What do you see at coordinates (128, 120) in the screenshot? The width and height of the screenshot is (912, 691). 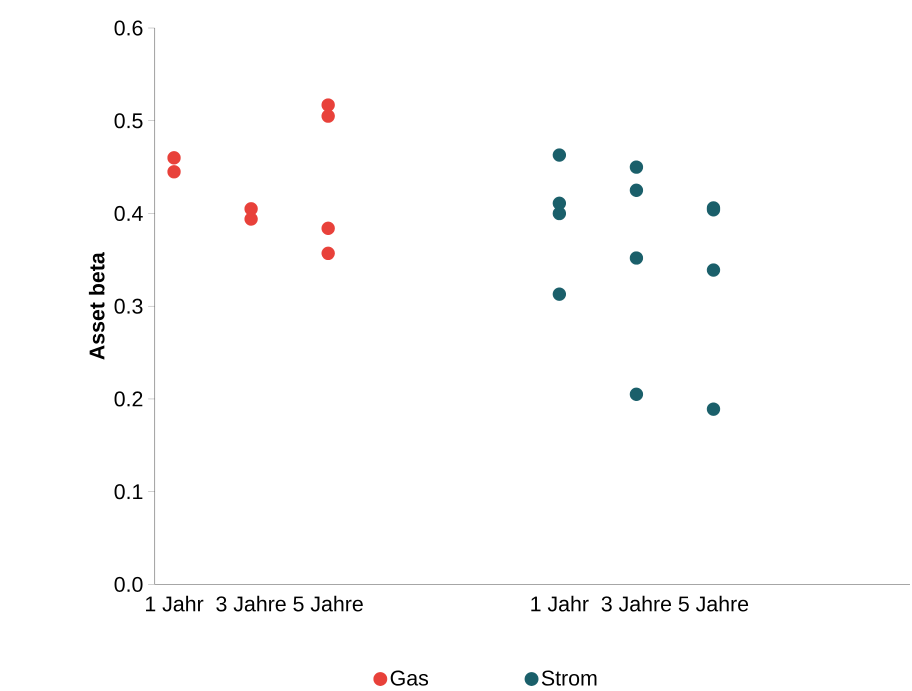 I see `y-tick-label: 0.5` at bounding box center [128, 120].